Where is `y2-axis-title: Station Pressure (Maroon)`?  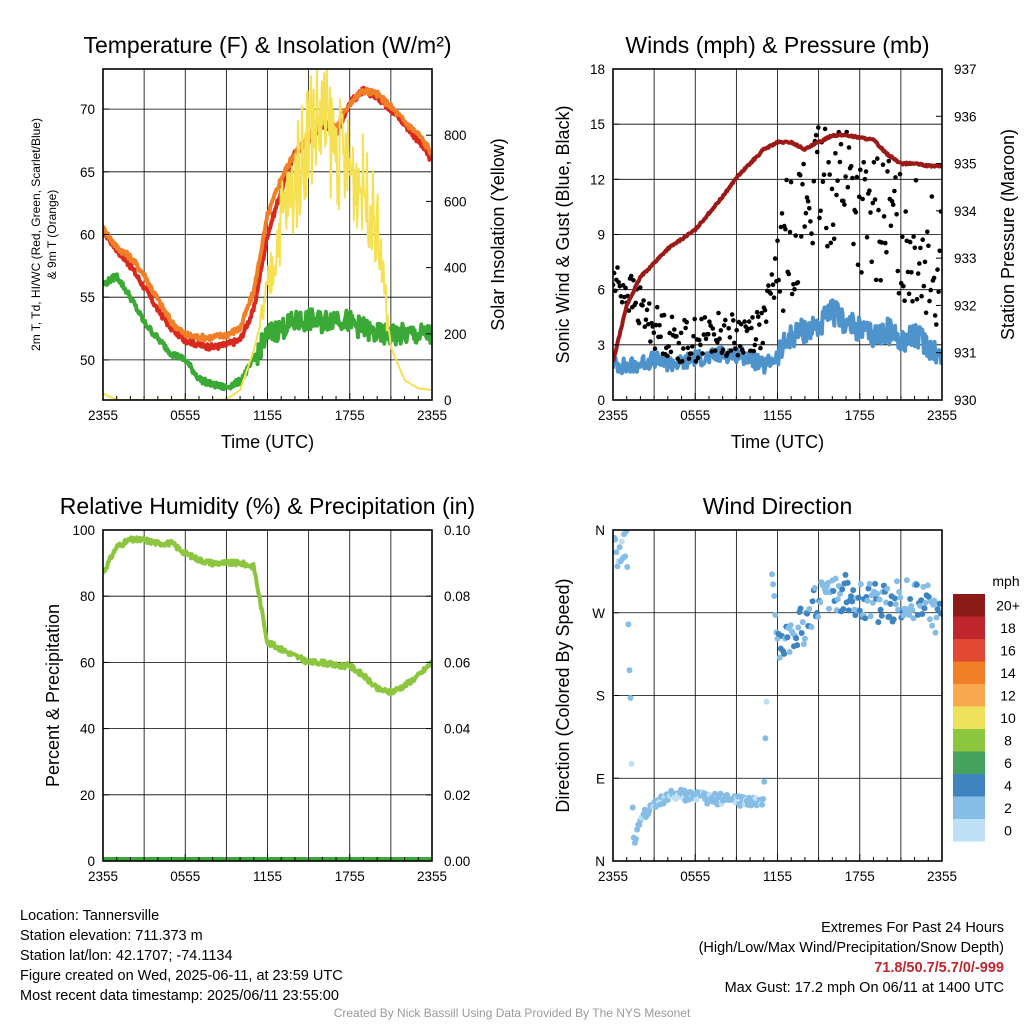 y2-axis-title: Station Pressure (Maroon) is located at coordinates (1008, 234).